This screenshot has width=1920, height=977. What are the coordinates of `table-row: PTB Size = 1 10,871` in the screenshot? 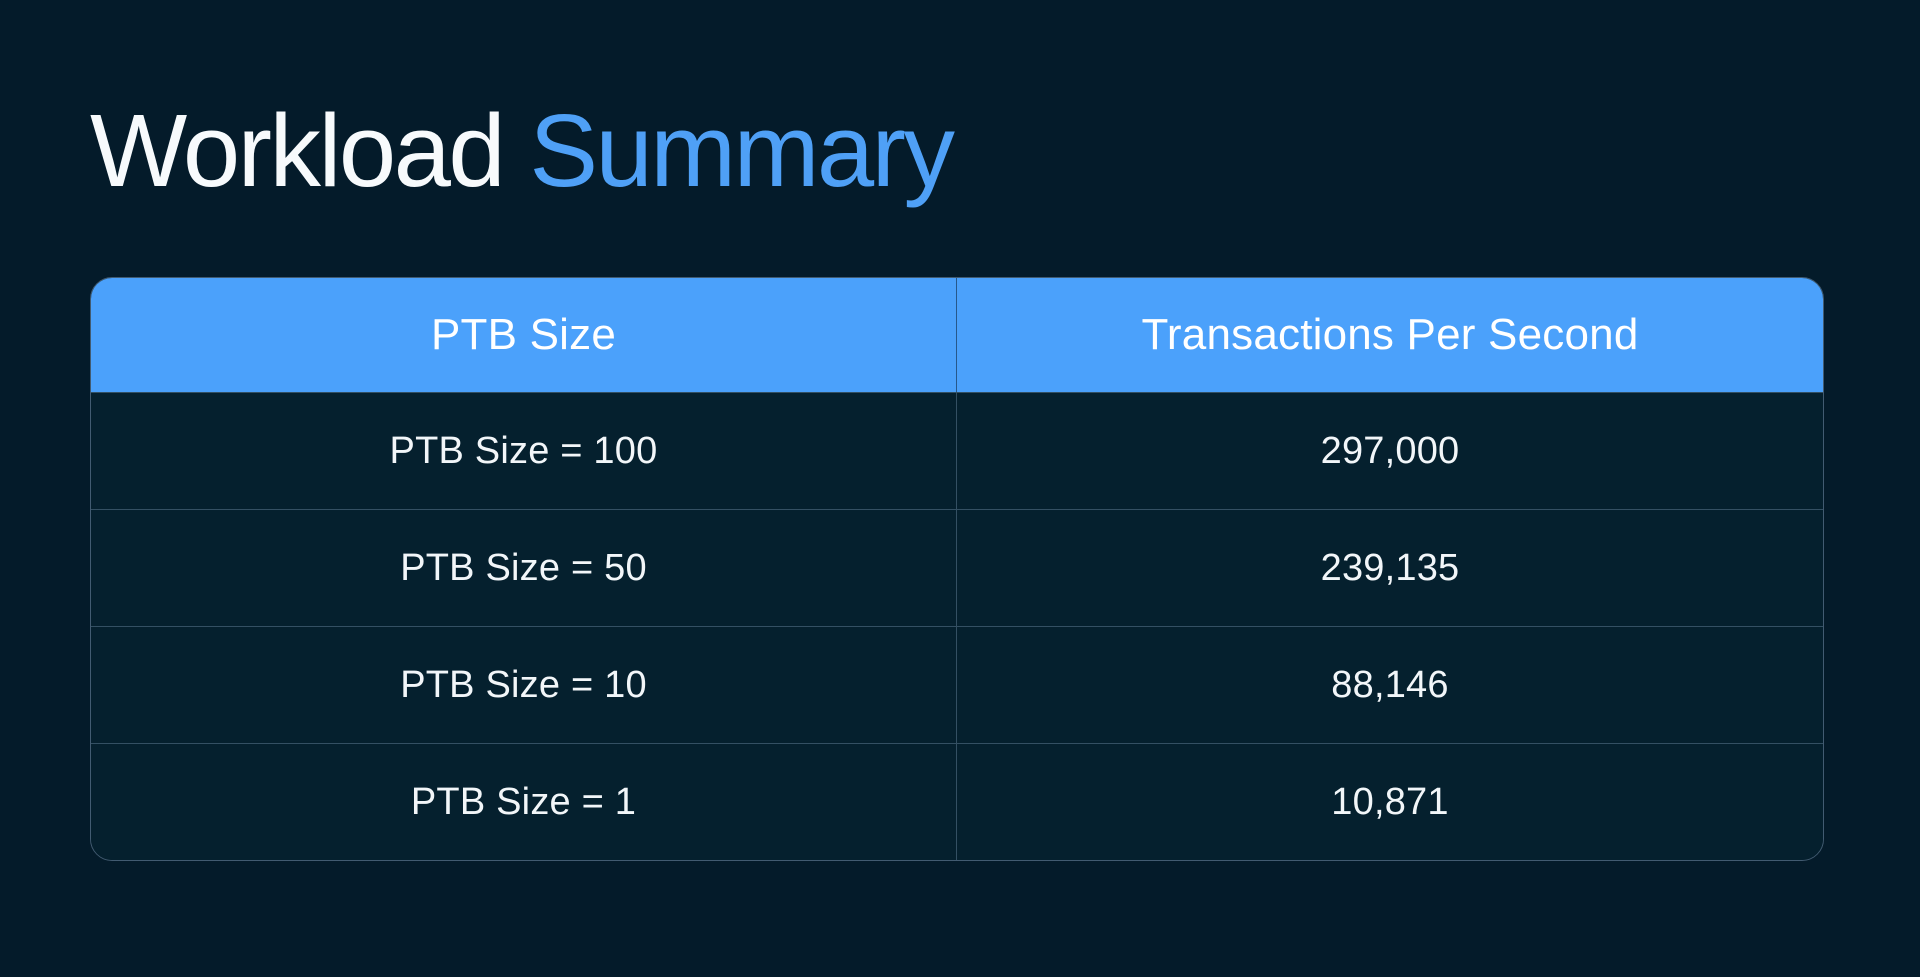 It's located at (957, 801).